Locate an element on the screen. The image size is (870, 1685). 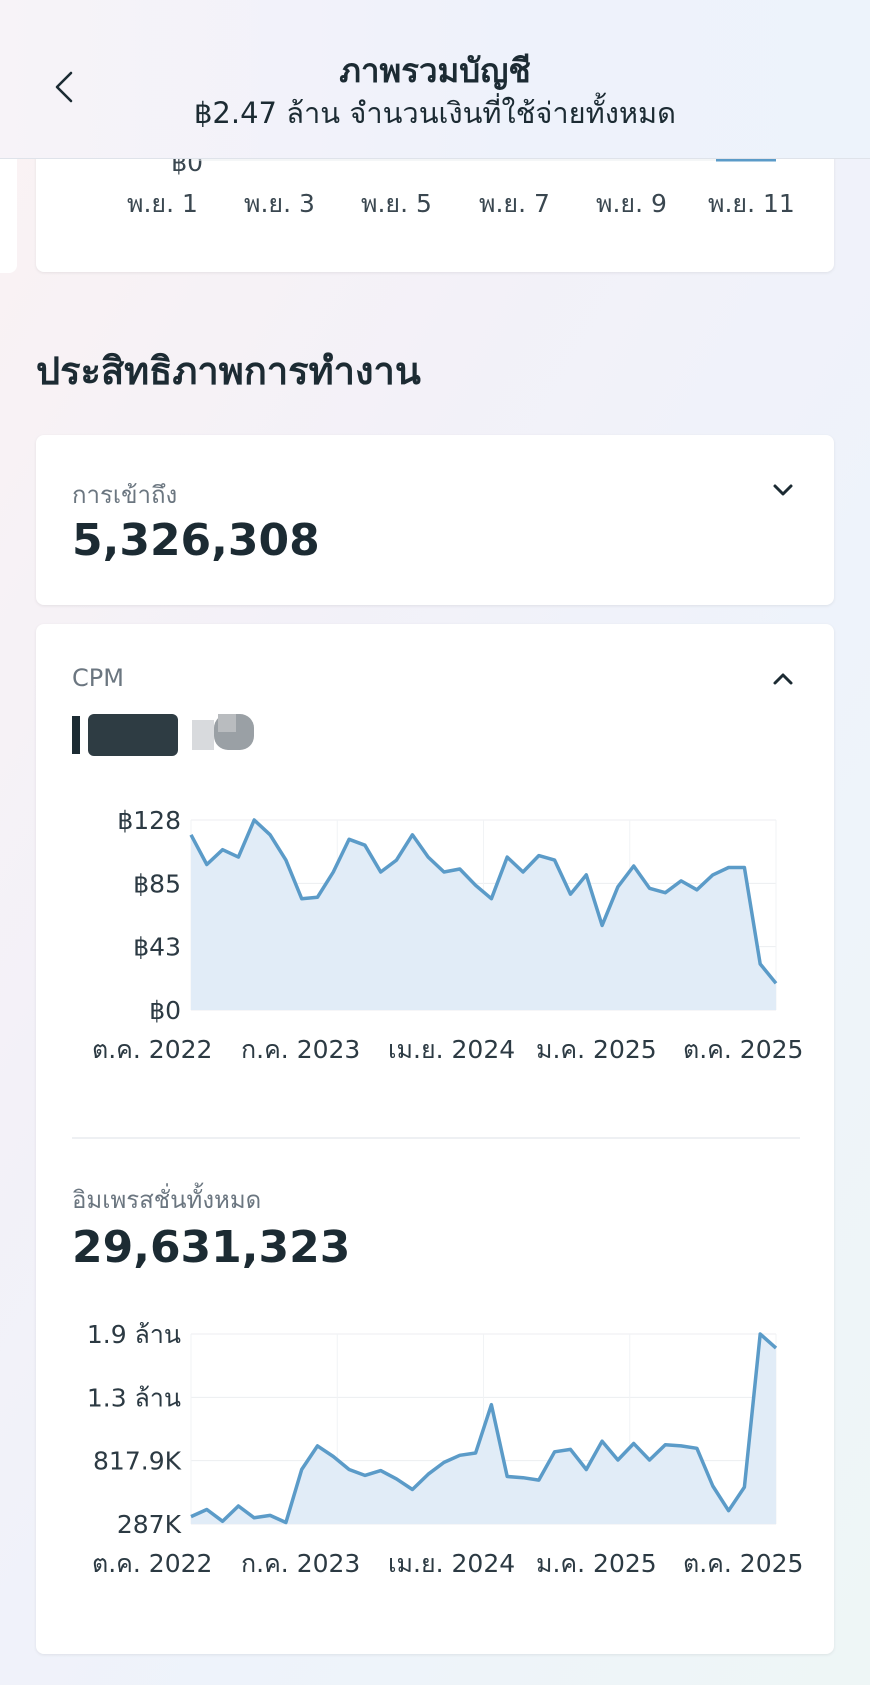
x-tick: พ.ย. 1 is located at coordinates (162, 203).